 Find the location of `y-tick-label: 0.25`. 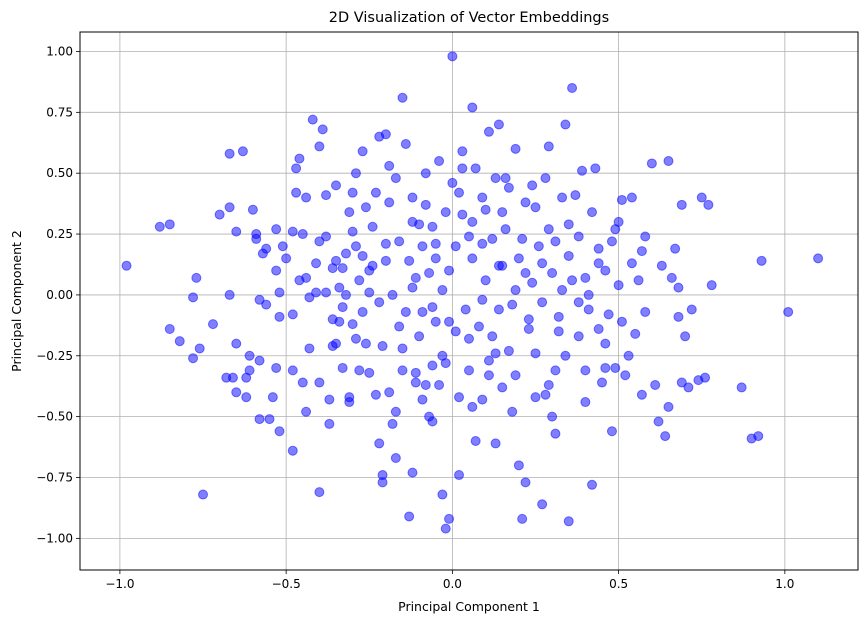

y-tick-label: 0.25 is located at coordinates (59, 234).